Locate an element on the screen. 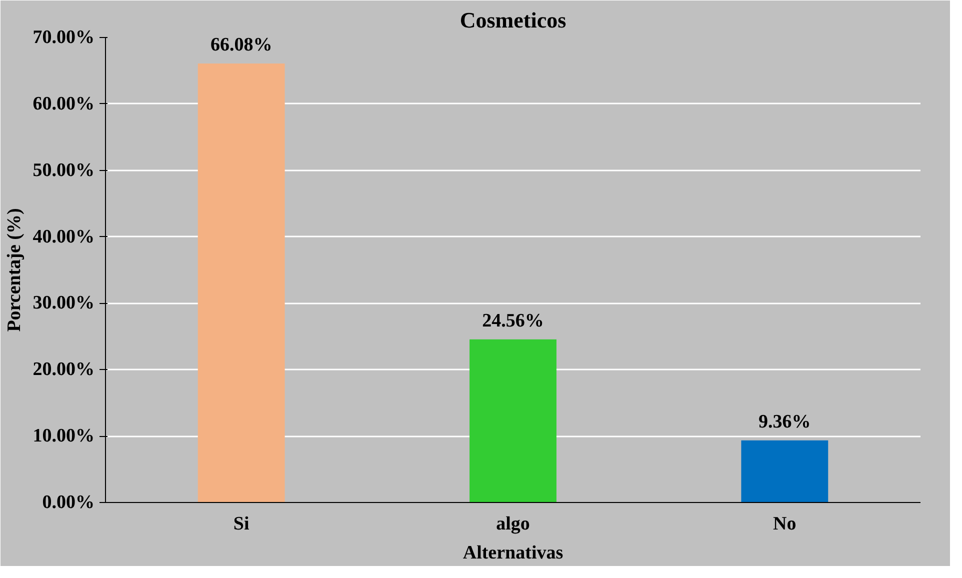  x-tick-label: No is located at coordinates (784, 524).